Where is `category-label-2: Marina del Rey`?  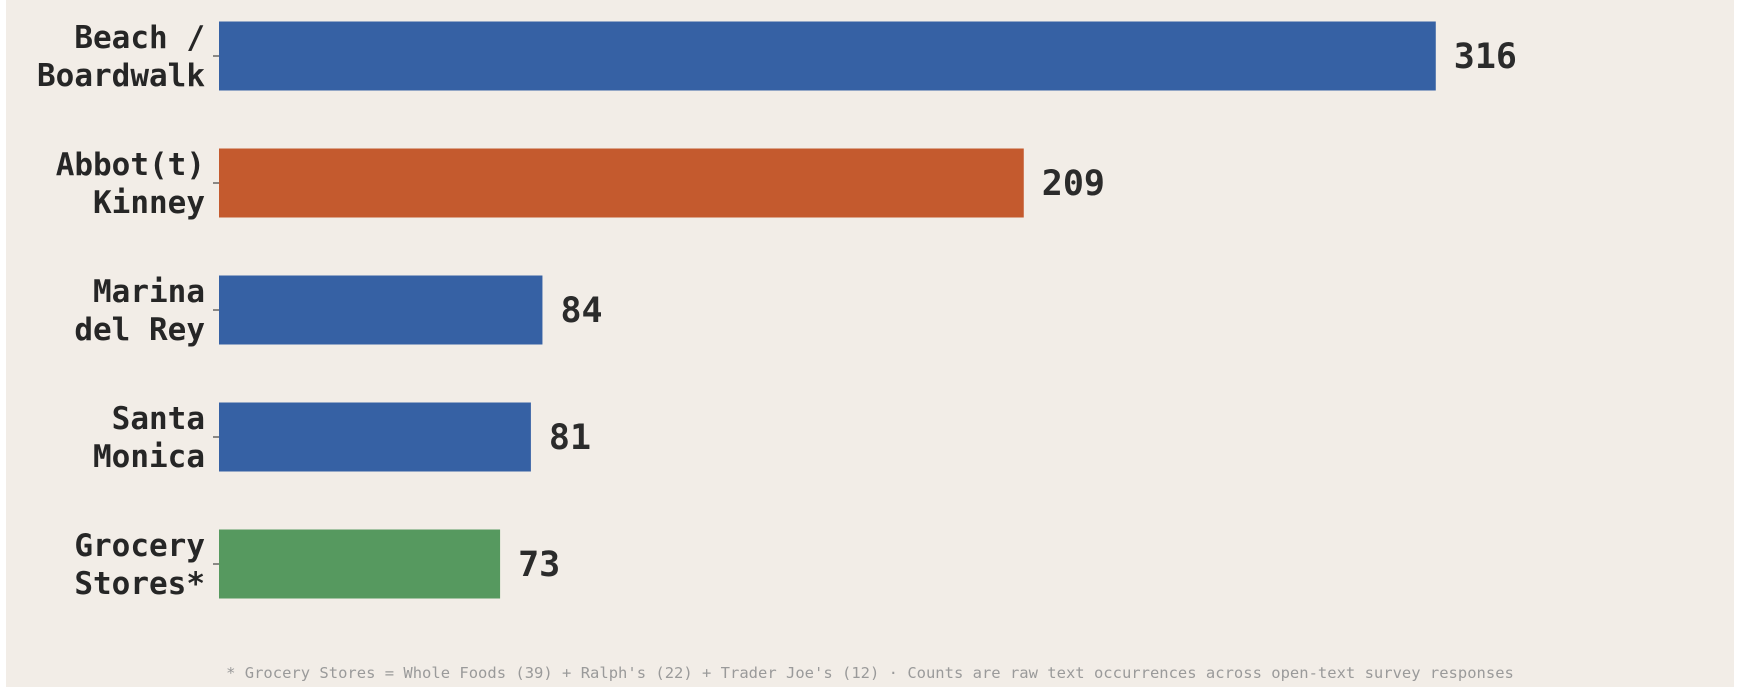
category-label-2: Marina del Rey is located at coordinates (139, 311).